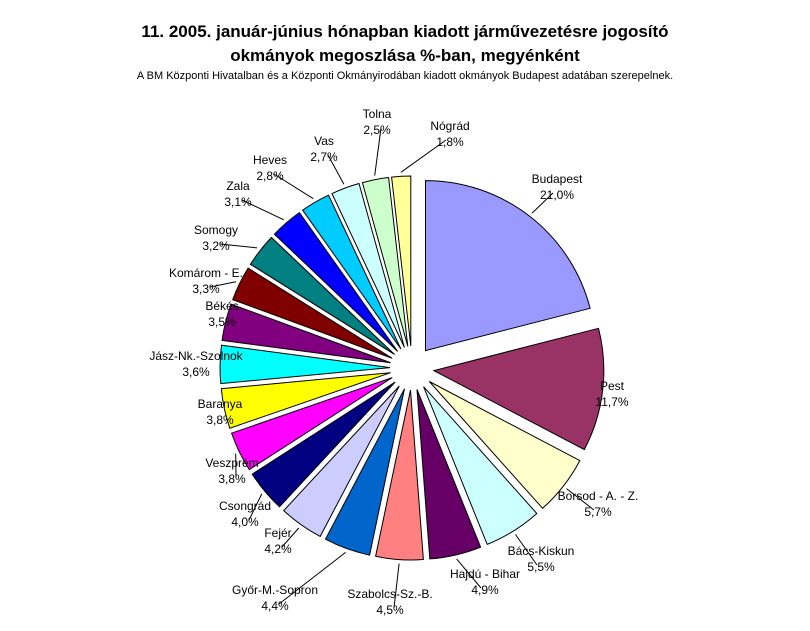 The width and height of the screenshot is (810, 631). Describe the element at coordinates (238, 186) in the screenshot. I see `slice-label-zala: Zala` at that location.